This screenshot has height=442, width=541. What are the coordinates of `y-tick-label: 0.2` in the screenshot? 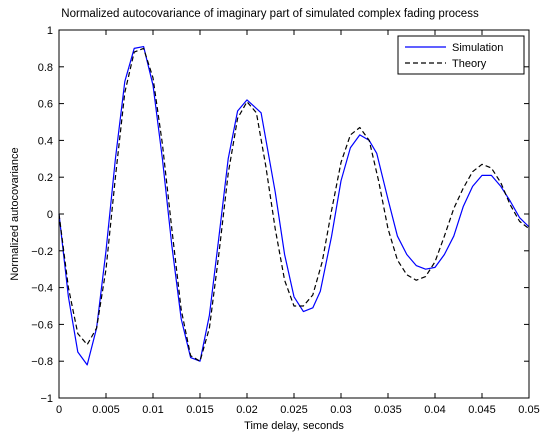 It's located at (45, 178).